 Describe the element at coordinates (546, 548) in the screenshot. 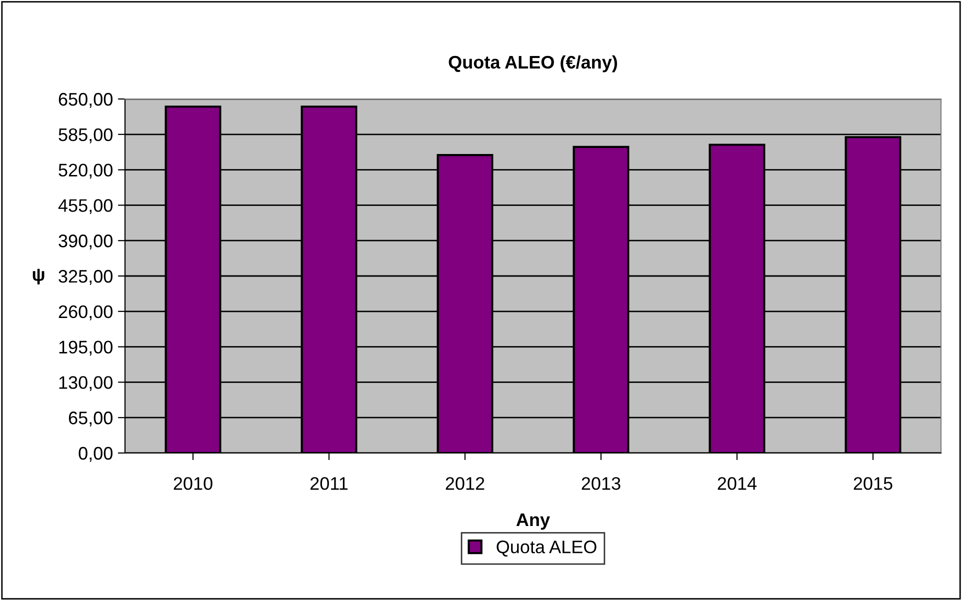

I see `legend-label: Quota ALEO` at that location.